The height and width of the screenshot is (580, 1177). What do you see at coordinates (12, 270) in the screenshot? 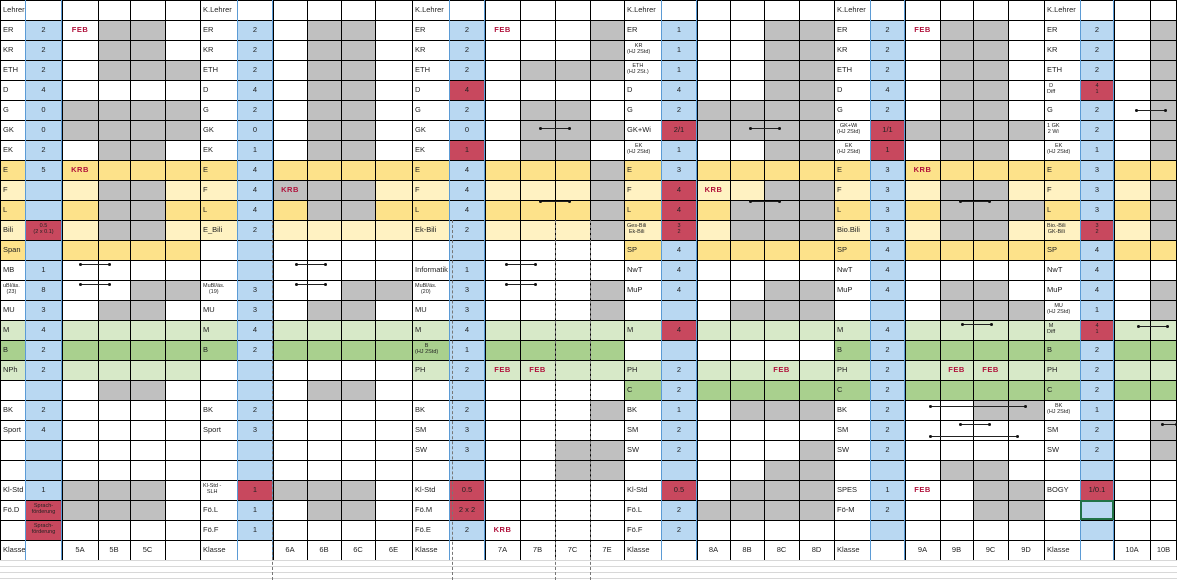
I see `subject-label: MB` at bounding box center [12, 270].